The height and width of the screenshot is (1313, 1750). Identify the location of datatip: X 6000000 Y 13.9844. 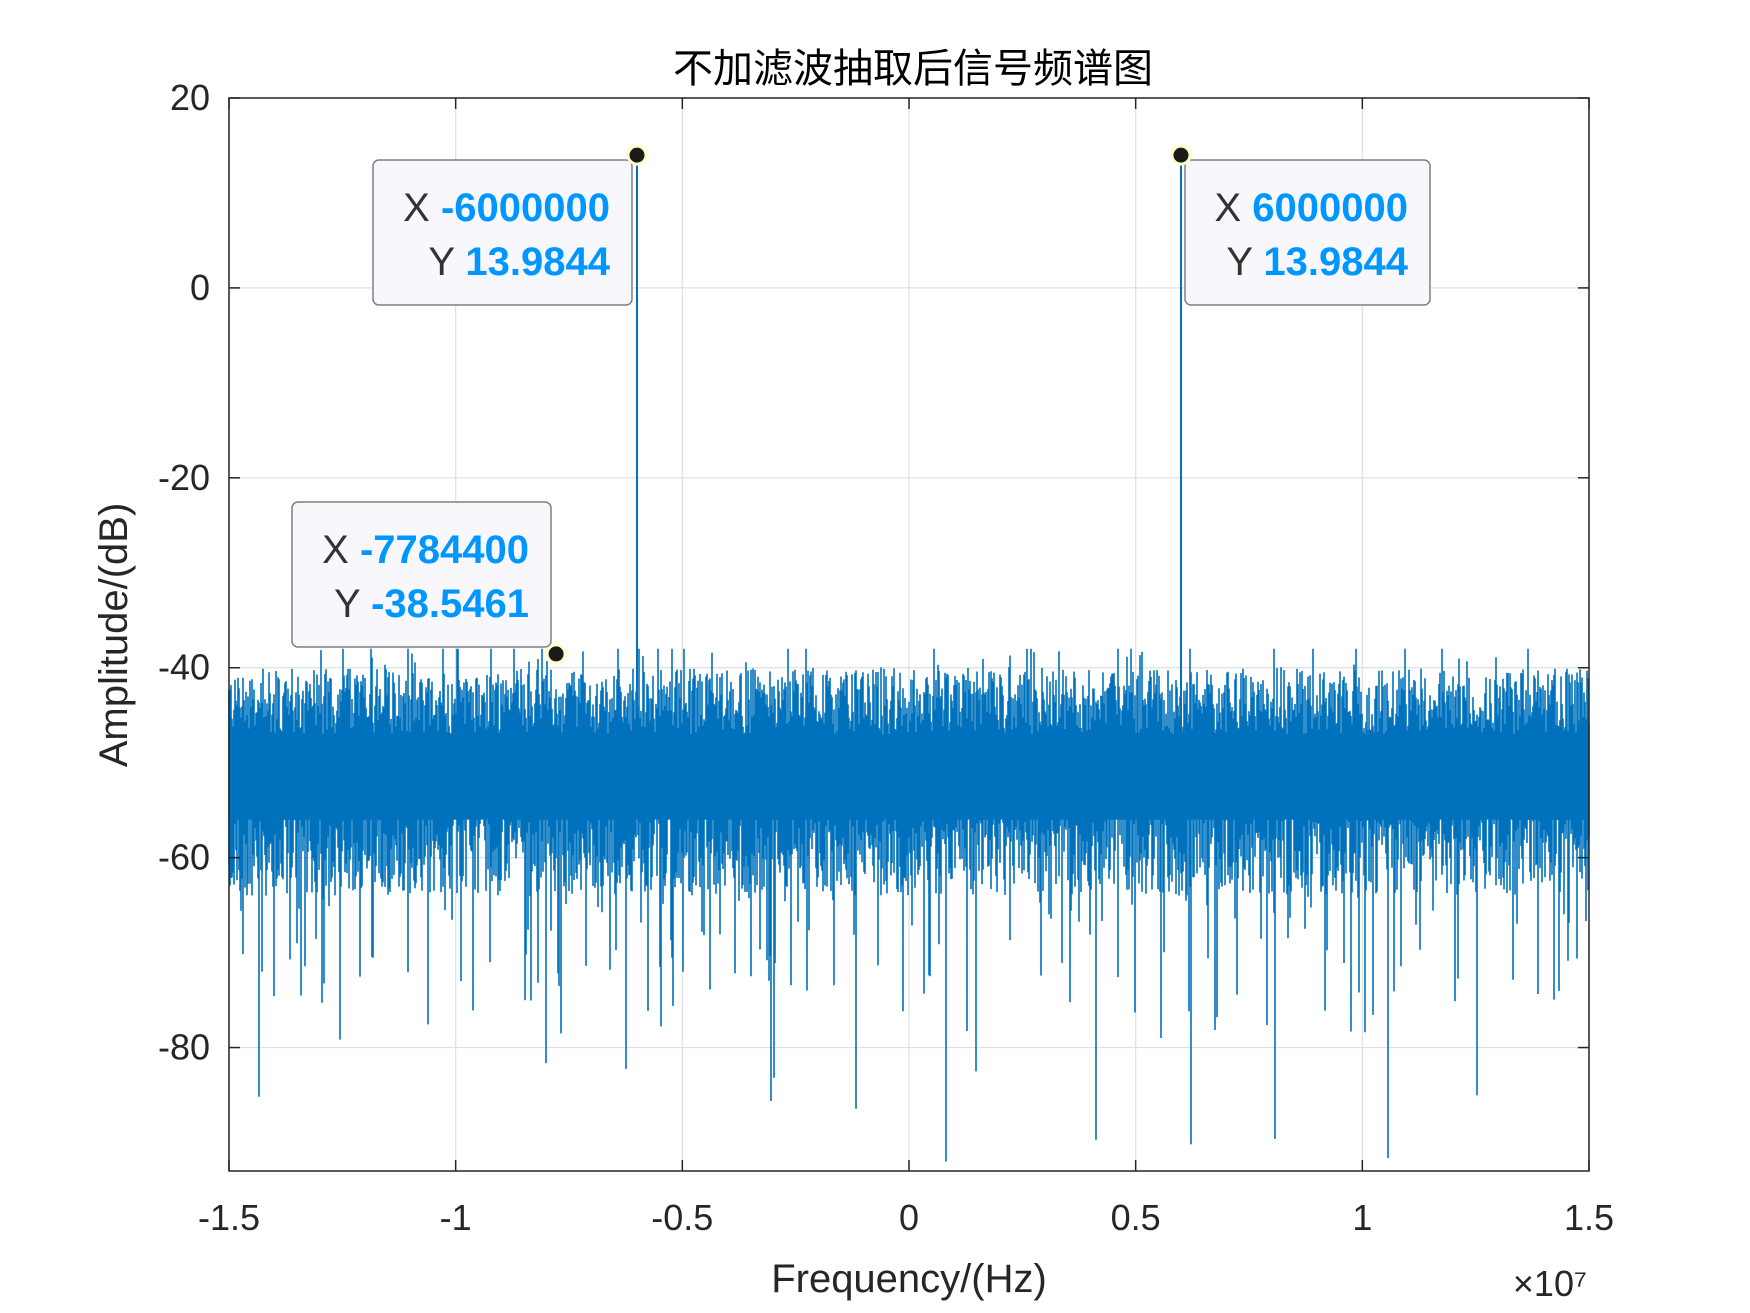
(1300, 225).